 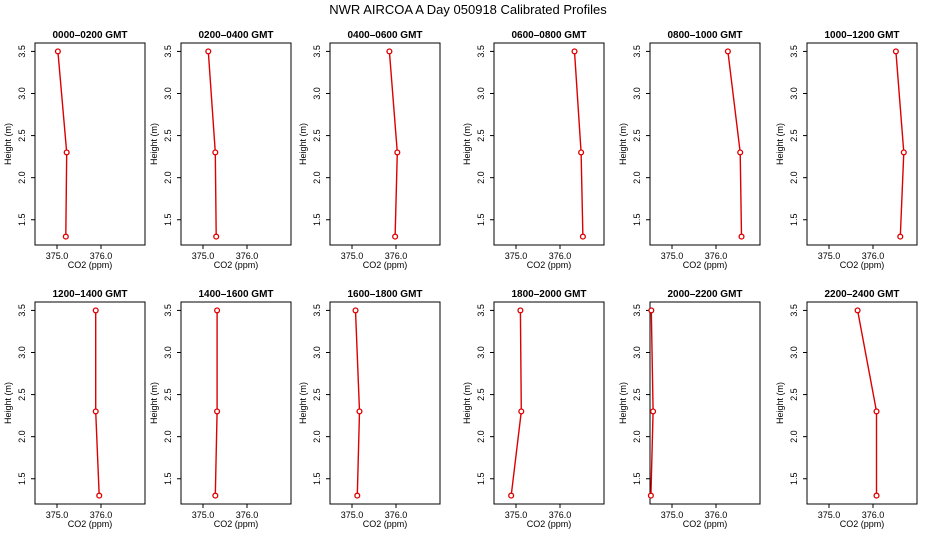 What do you see at coordinates (235, 35) in the screenshot?
I see `panel-title: 0200–0400 GMT` at bounding box center [235, 35].